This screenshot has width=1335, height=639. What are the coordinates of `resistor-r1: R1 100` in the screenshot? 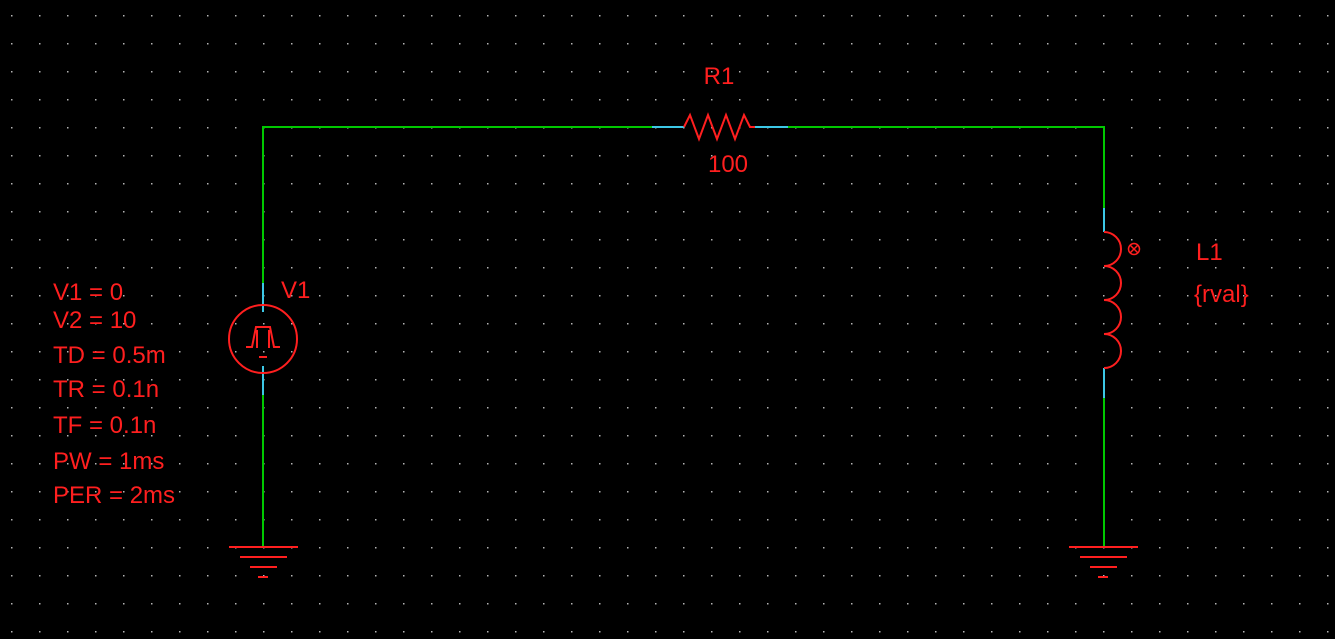 It's located at (720, 120).